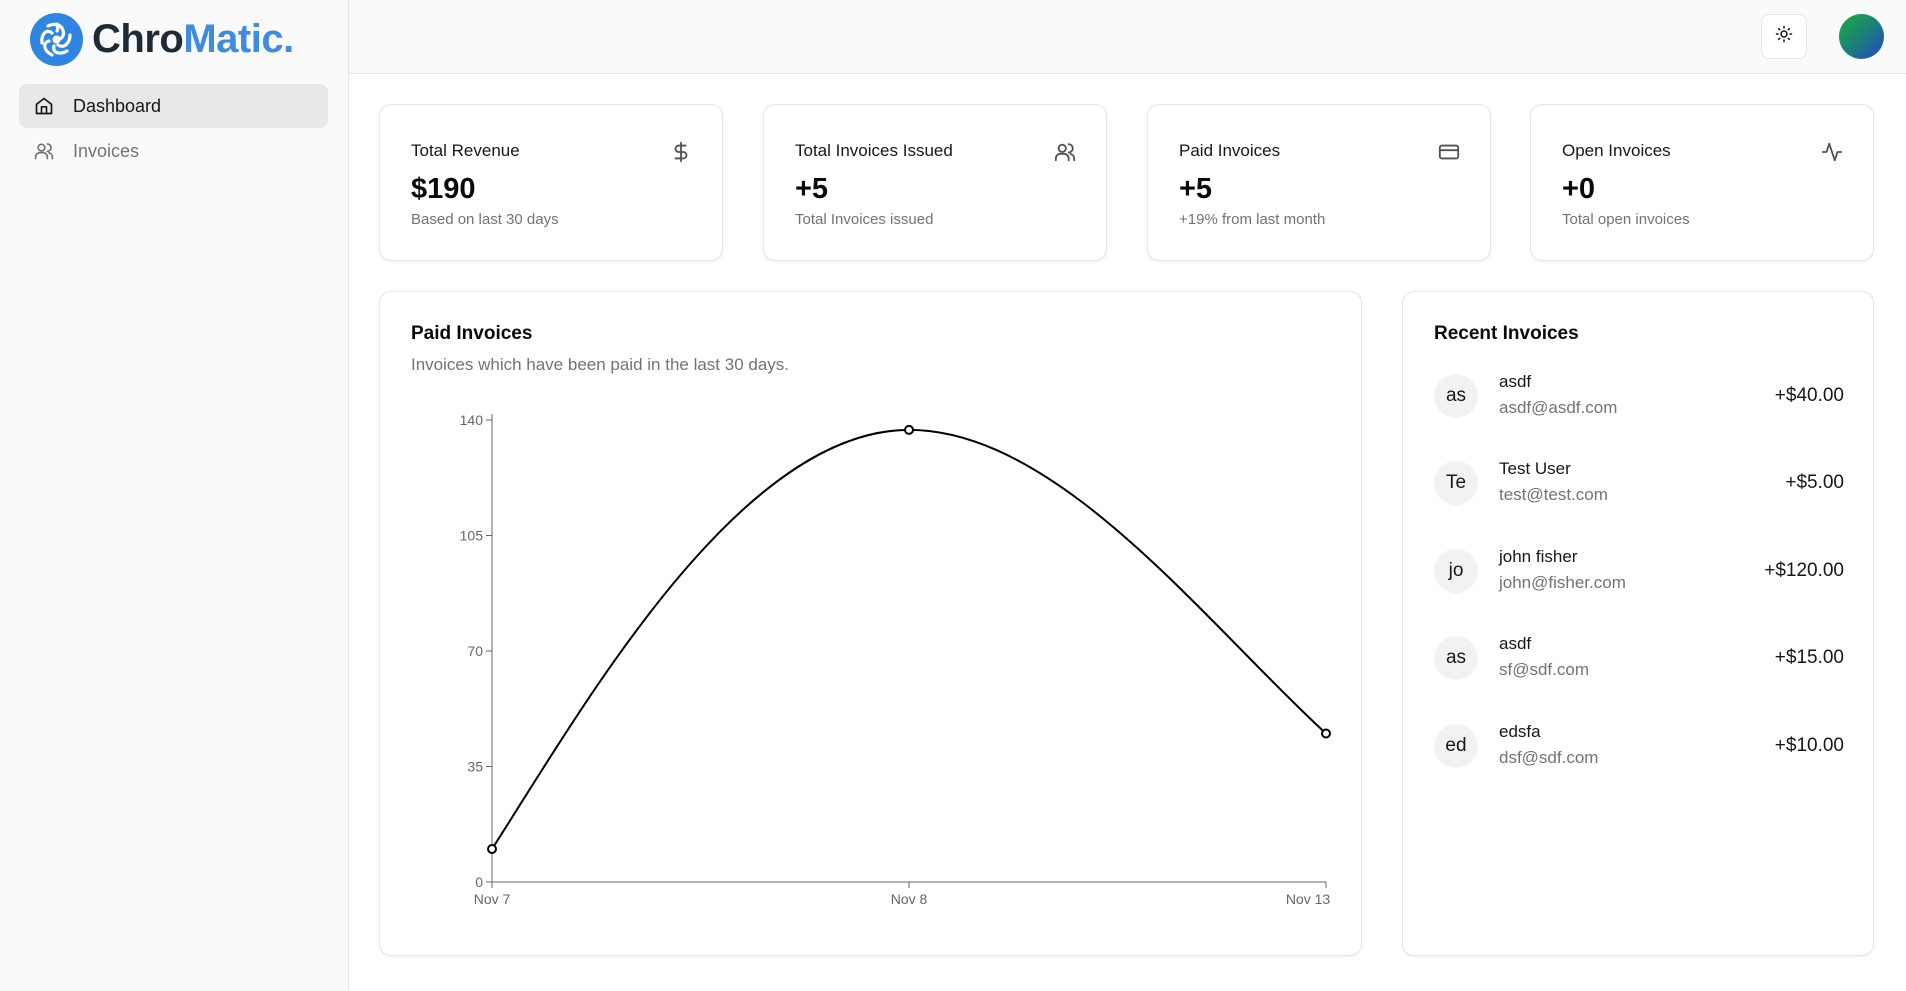 This screenshot has height=991, width=1906. Describe the element at coordinates (1544, 669) in the screenshot. I see `invoice-customer-email: sf@sdf.com` at that location.